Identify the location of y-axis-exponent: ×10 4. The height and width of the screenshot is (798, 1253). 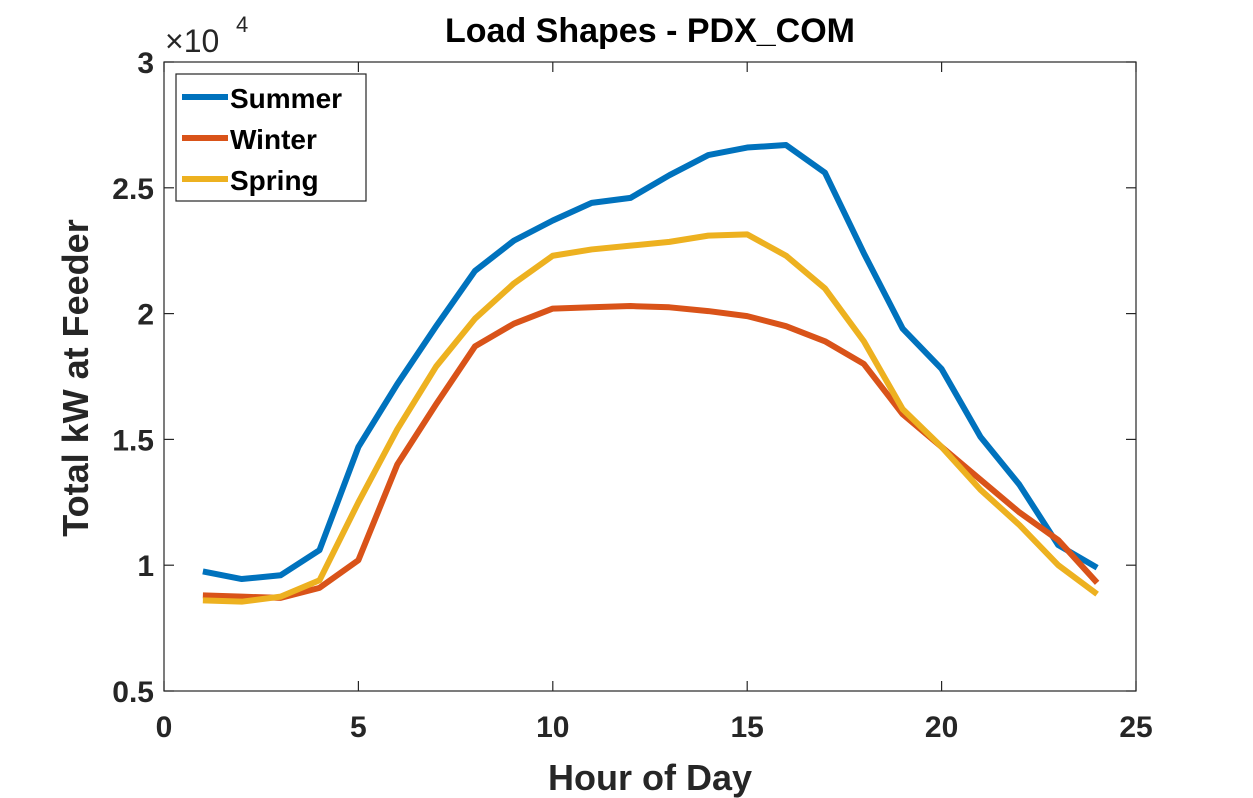
(206, 35).